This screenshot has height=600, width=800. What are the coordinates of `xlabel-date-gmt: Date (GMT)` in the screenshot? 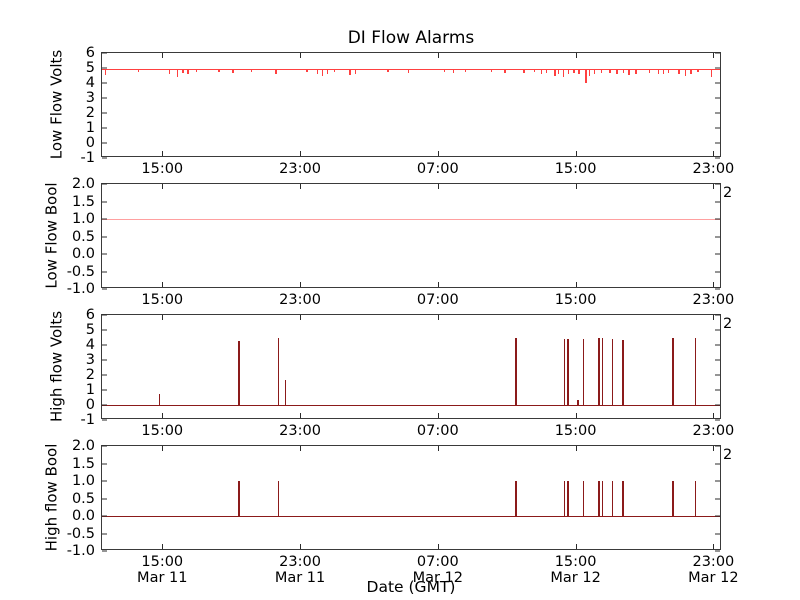 It's located at (411, 587).